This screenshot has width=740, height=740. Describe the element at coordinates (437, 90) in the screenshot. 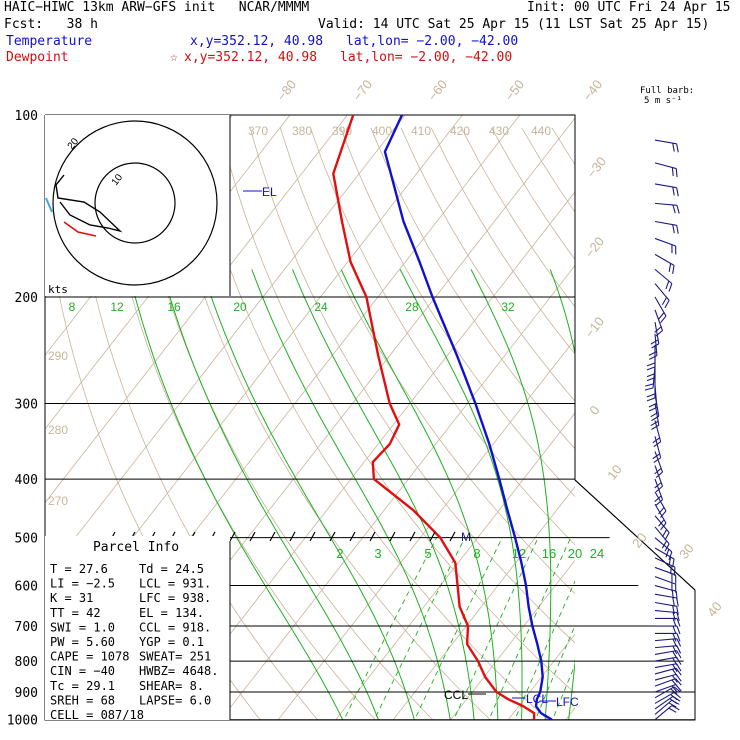

I see `isotherm-label: −60` at that location.